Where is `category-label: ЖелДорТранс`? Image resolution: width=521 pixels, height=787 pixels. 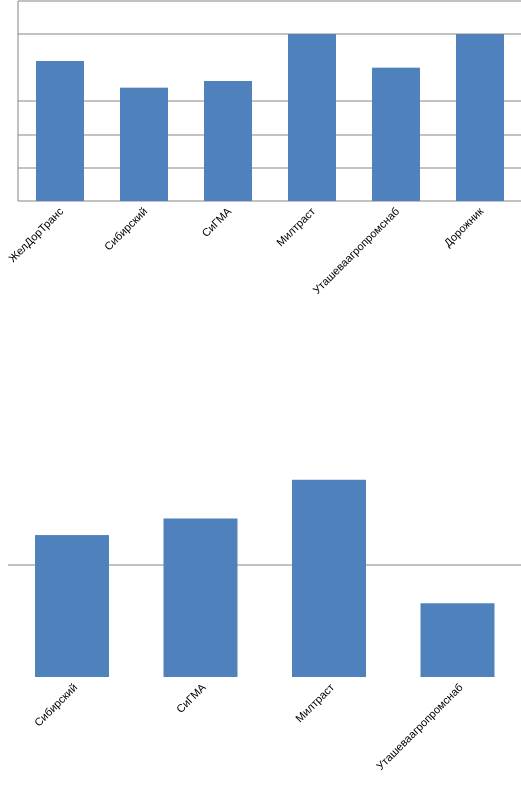 category-label: ЖелДорТранс is located at coordinates (37, 235).